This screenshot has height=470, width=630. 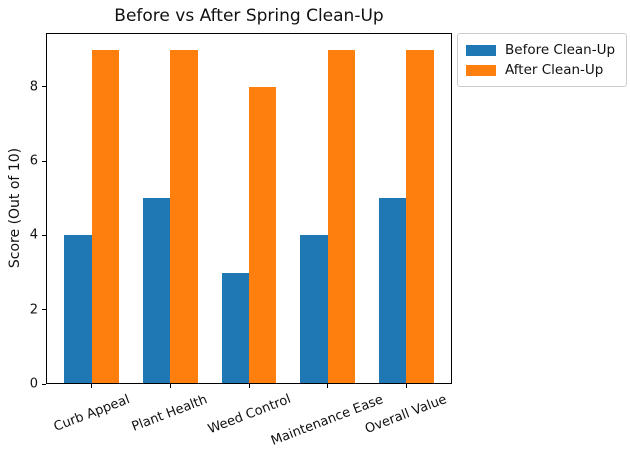 What do you see at coordinates (392, 291) in the screenshot?
I see `bar-before-clean-up-overall-value` at bounding box center [392, 291].